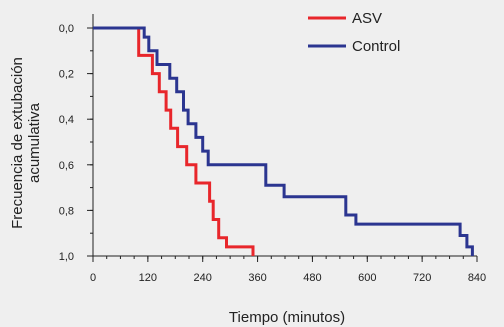  Describe the element at coordinates (66, 75) in the screenshot. I see `y-tick-label: 0,2` at that location.